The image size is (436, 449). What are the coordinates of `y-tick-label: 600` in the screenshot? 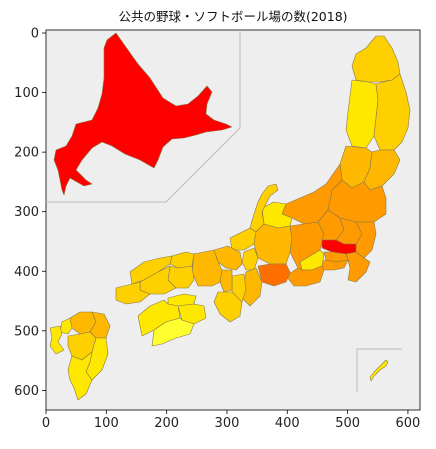 It's located at (26, 391).